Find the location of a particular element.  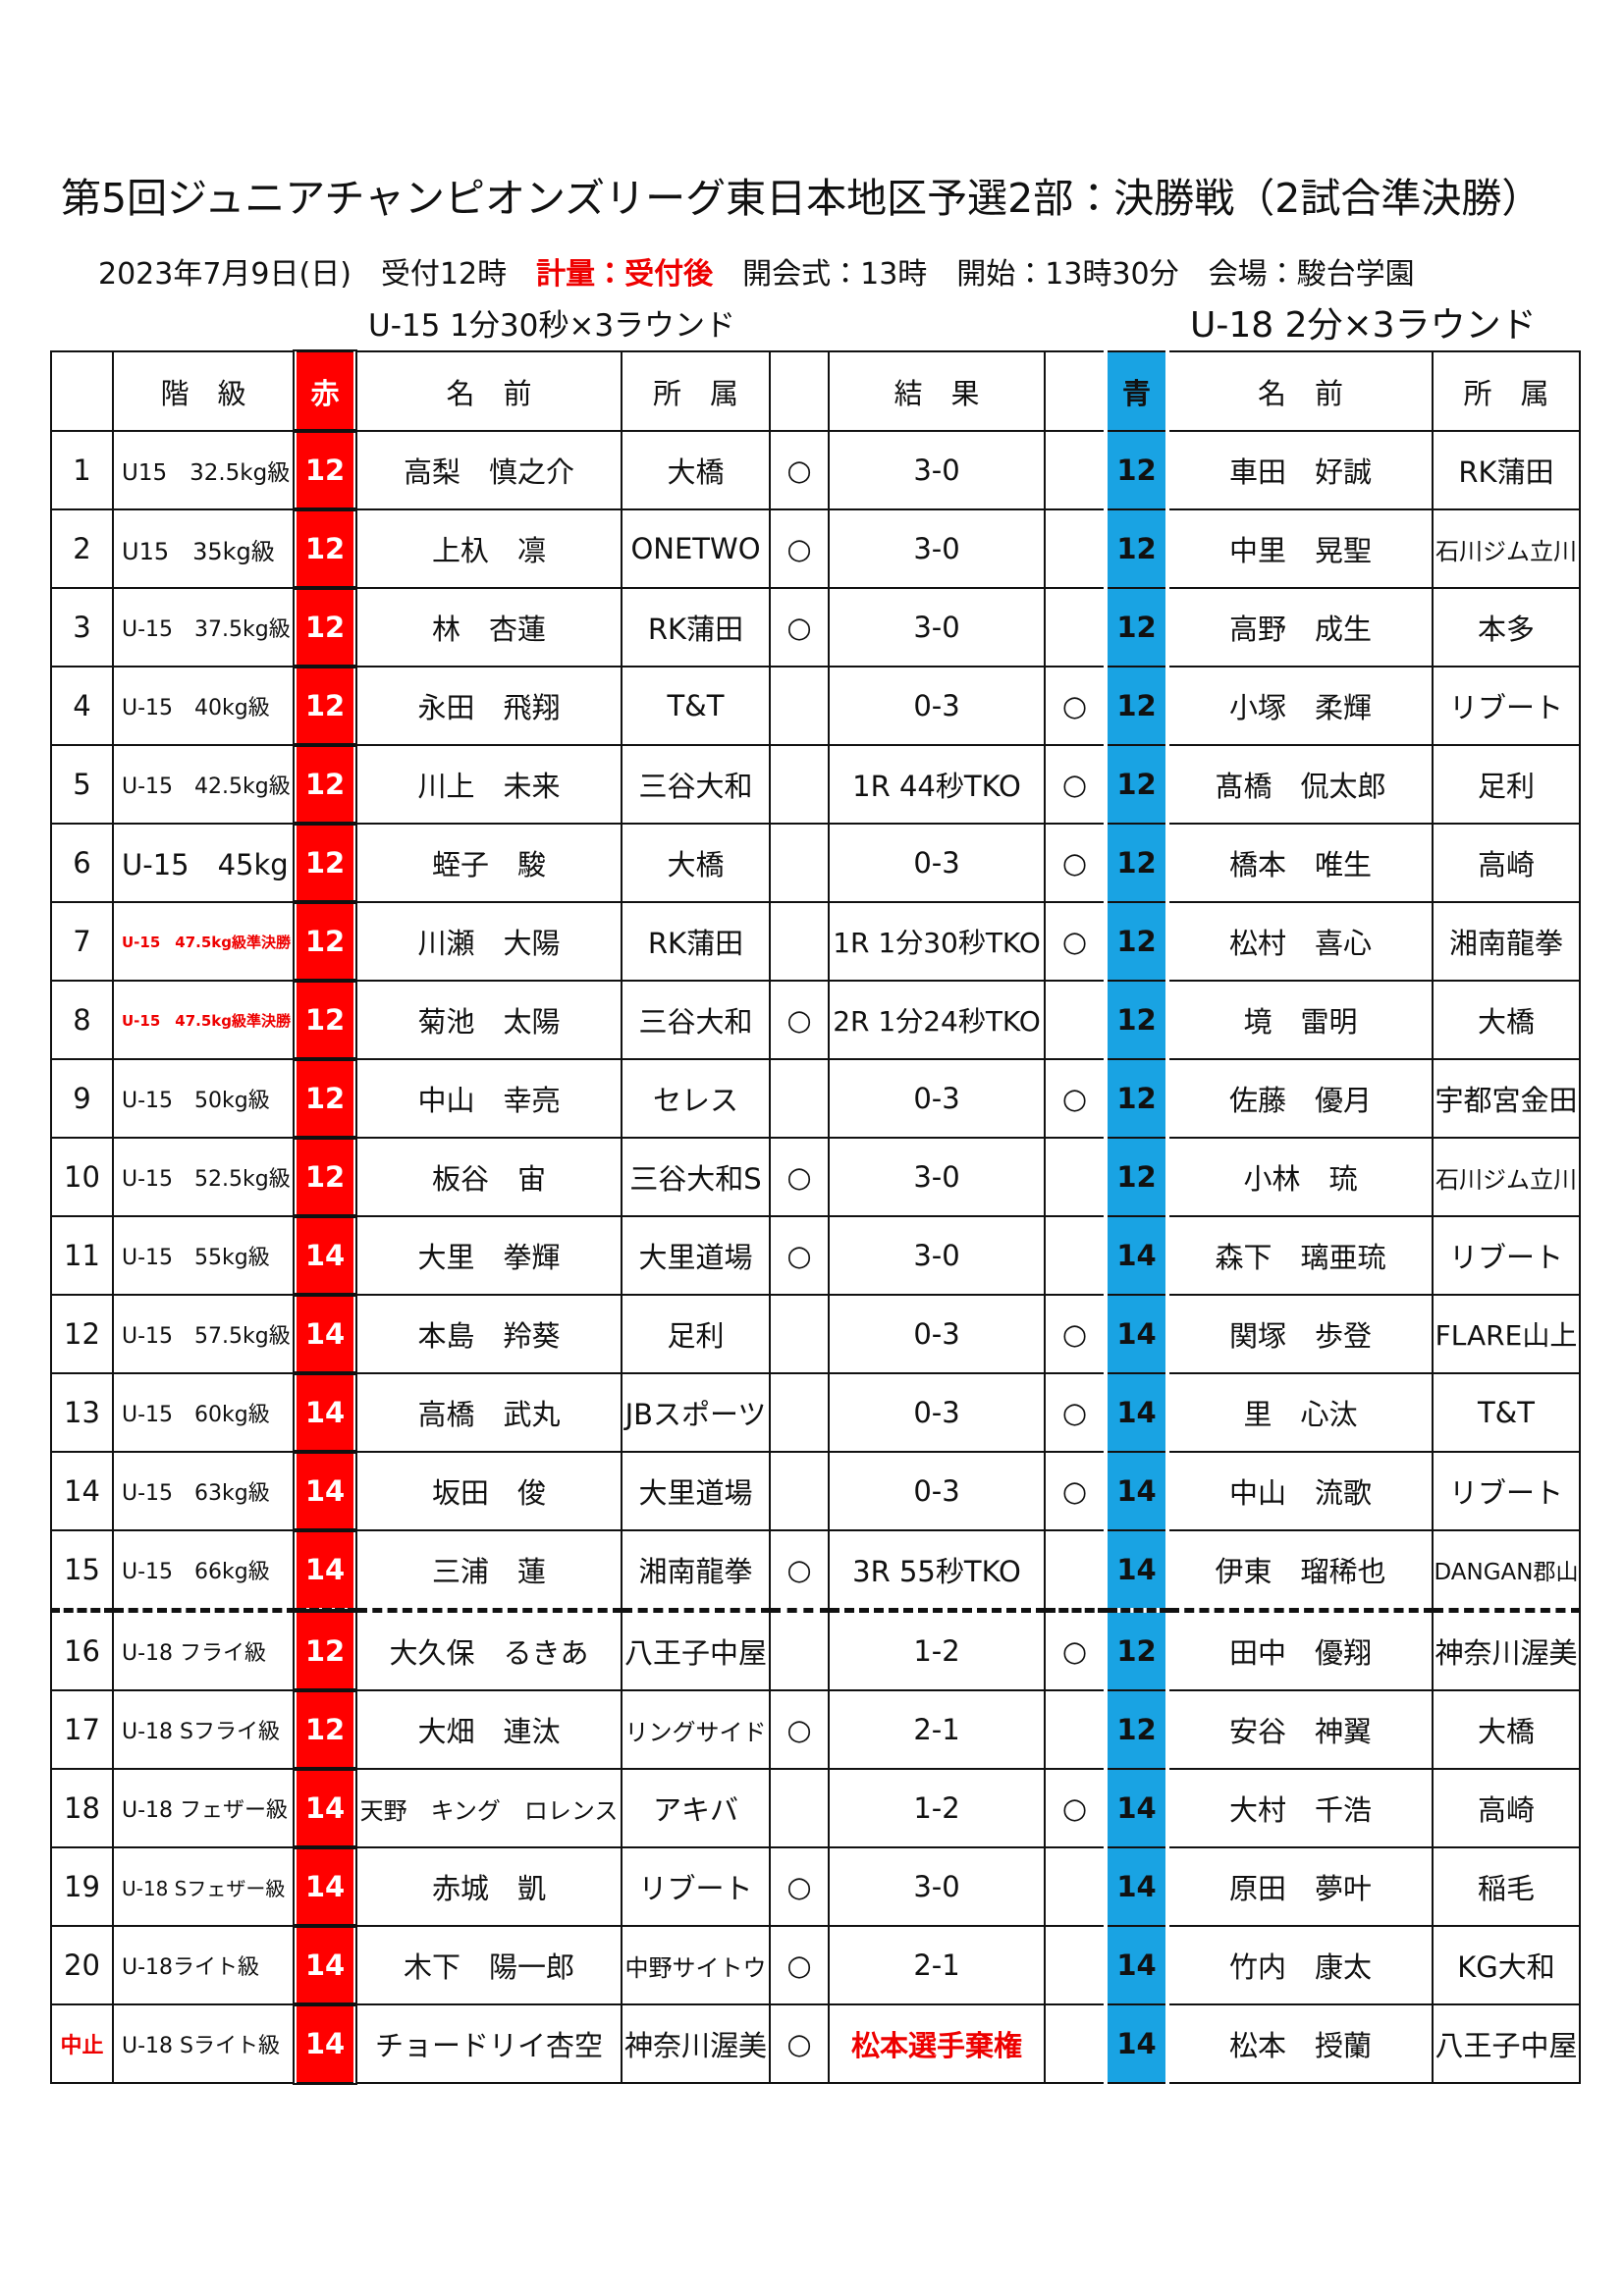

cell-class: U-15 57.5kg級 is located at coordinates (204, 1334).